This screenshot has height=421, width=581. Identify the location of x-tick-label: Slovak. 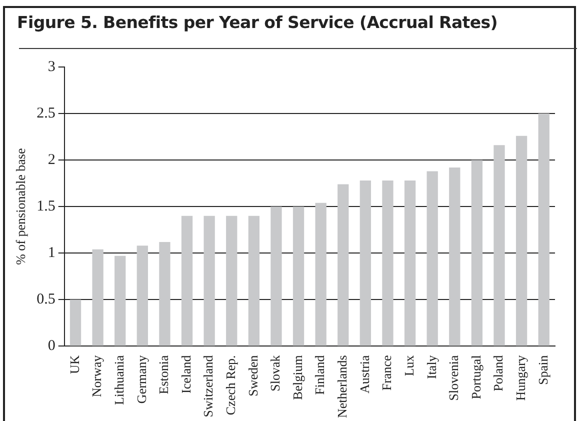
(275, 373).